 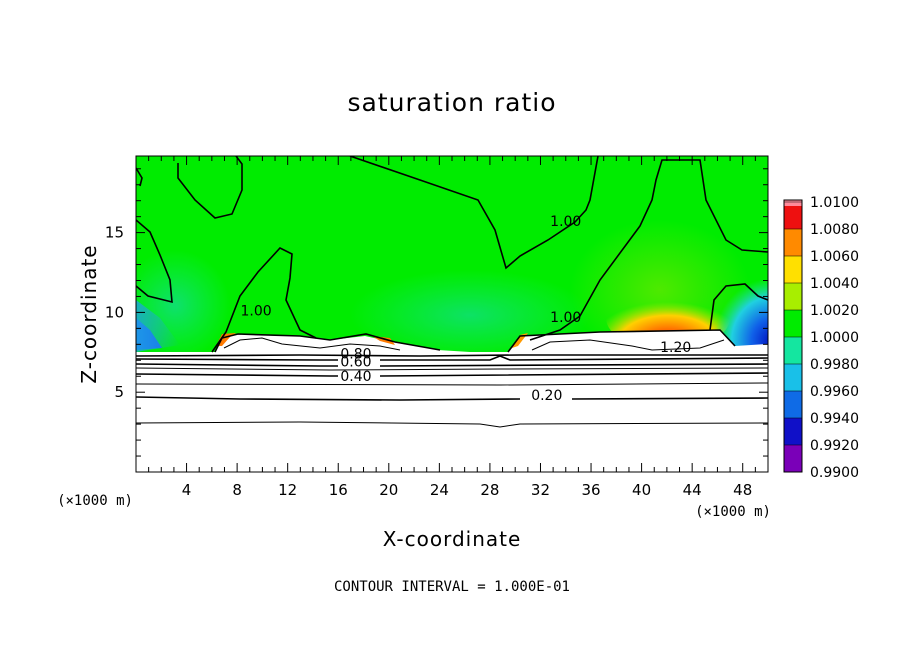 What do you see at coordinates (452, 587) in the screenshot?
I see `contour-interval-note: CONTOUR INTERVAL = 1.000E-01` at bounding box center [452, 587].